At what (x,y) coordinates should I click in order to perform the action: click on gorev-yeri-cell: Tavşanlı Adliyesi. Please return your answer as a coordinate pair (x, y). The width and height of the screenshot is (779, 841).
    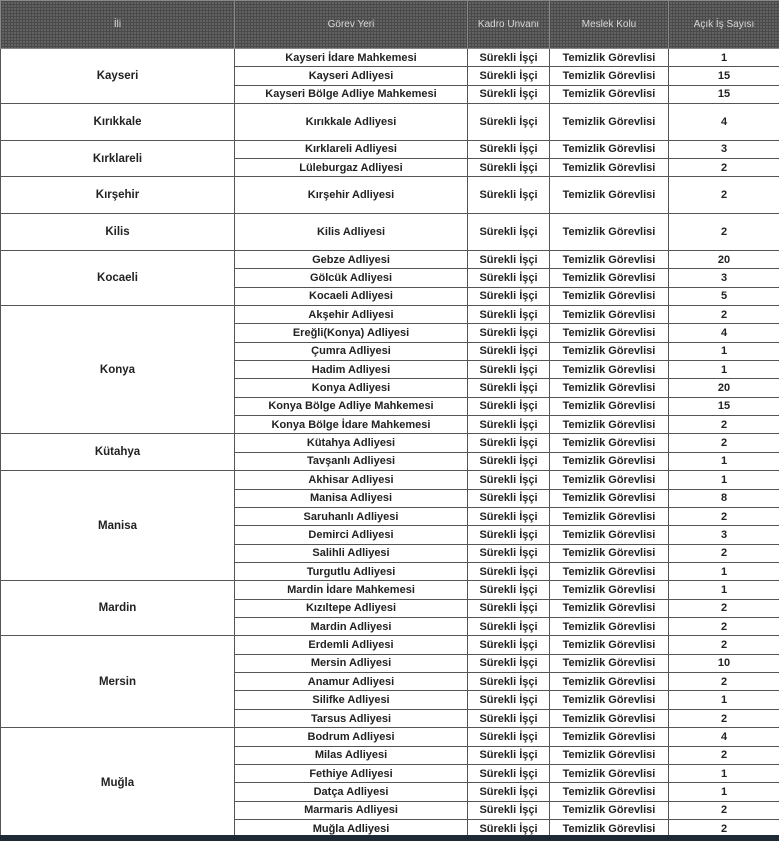
    Looking at the image, I should click on (351, 461).